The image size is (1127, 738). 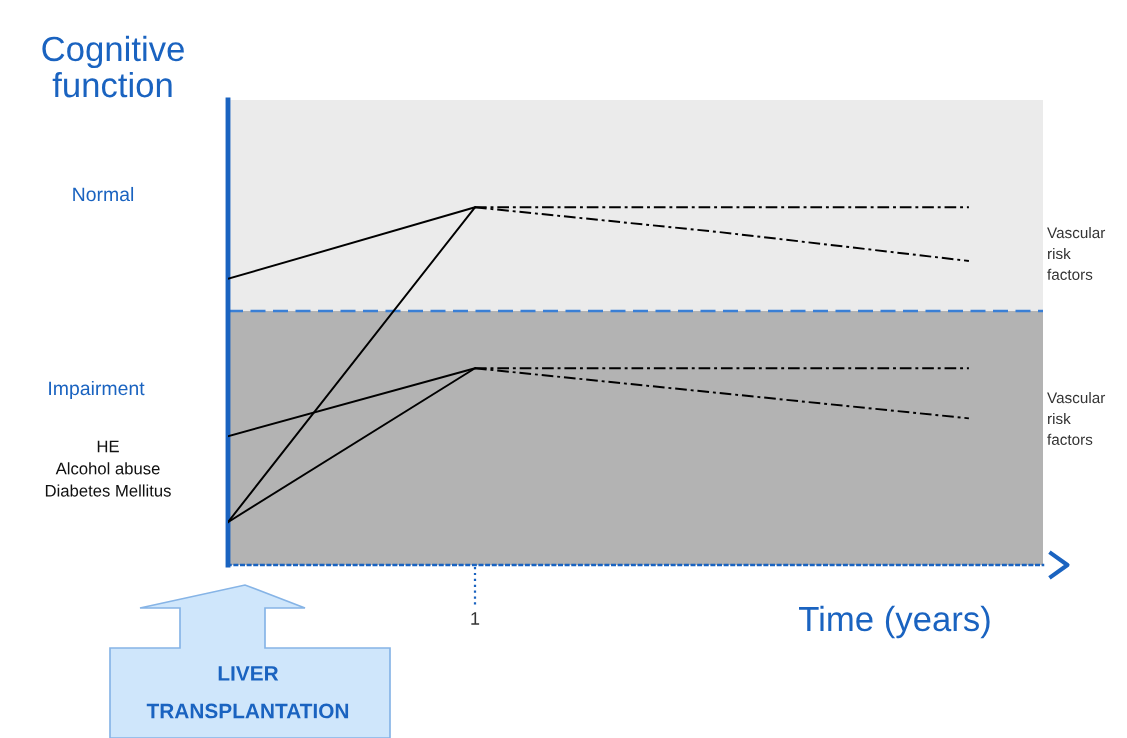 What do you see at coordinates (894, 622) in the screenshot?
I see `x-axis-title: Time (years)` at bounding box center [894, 622].